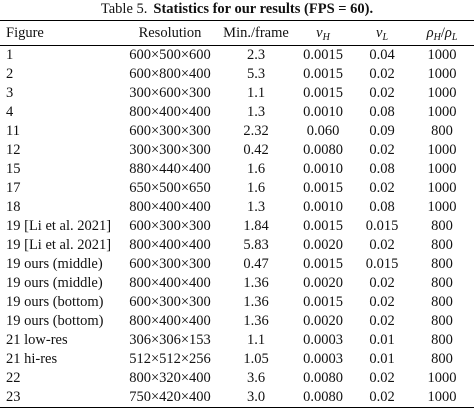  What do you see at coordinates (256, 169) in the screenshot?
I see `table-cell: 1.6` at bounding box center [256, 169].